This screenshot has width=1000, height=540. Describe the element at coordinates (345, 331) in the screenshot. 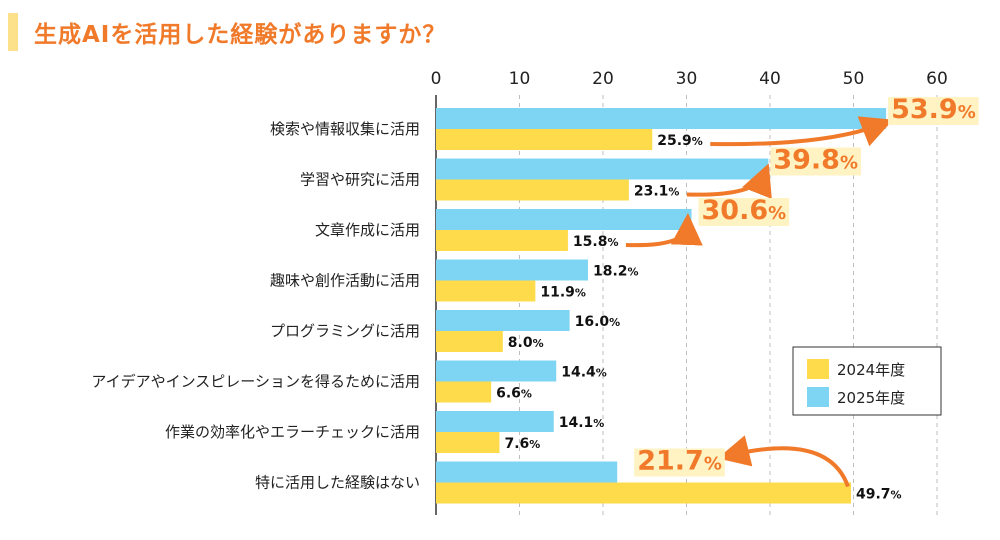

I see `category-label: プログラミングに活用` at that location.